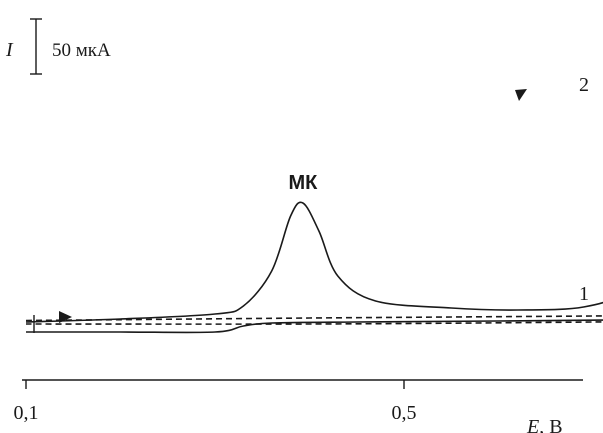 The height and width of the screenshot is (433, 603). I want to click on arrow-reverse-top, so click(521, 95).